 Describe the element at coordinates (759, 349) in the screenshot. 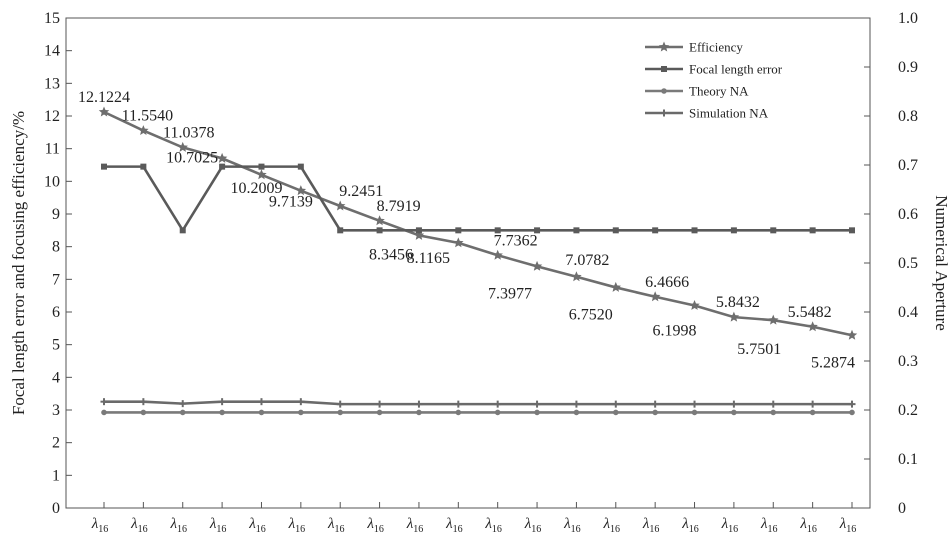

I see `data-label: 5.7501` at that location.